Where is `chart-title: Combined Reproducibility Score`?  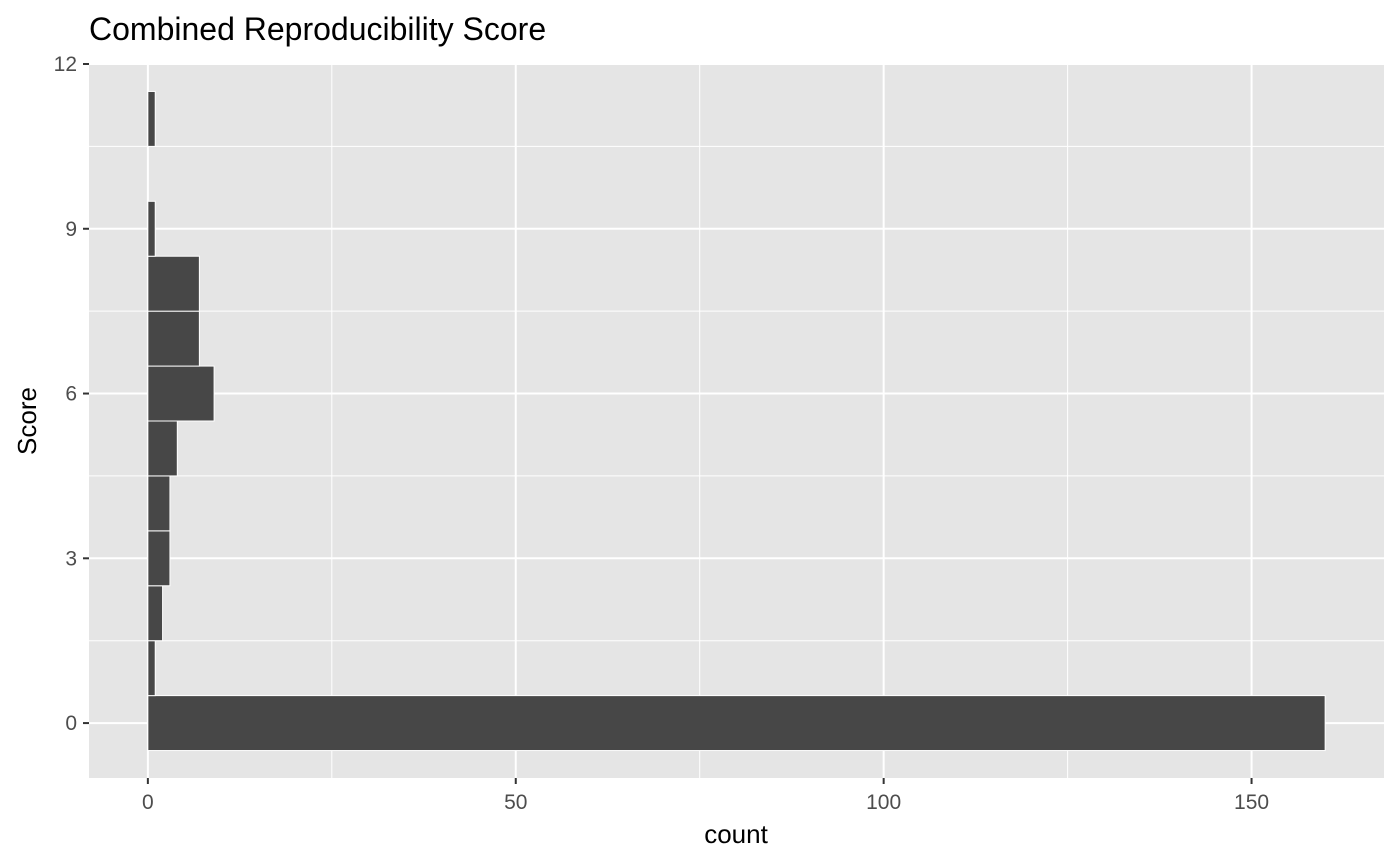 chart-title: Combined Reproducibility Score is located at coordinates (317, 29).